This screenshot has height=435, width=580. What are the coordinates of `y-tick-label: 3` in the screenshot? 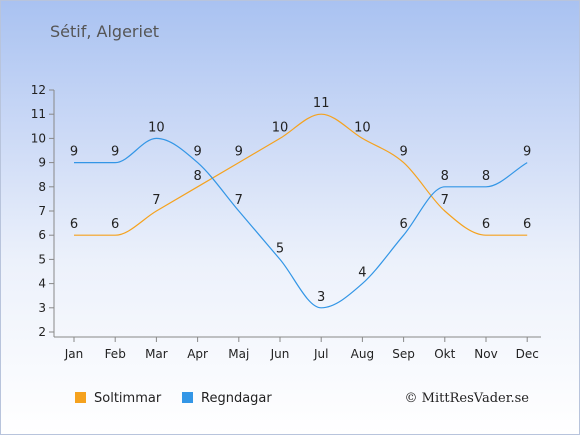 It's located at (42, 308).